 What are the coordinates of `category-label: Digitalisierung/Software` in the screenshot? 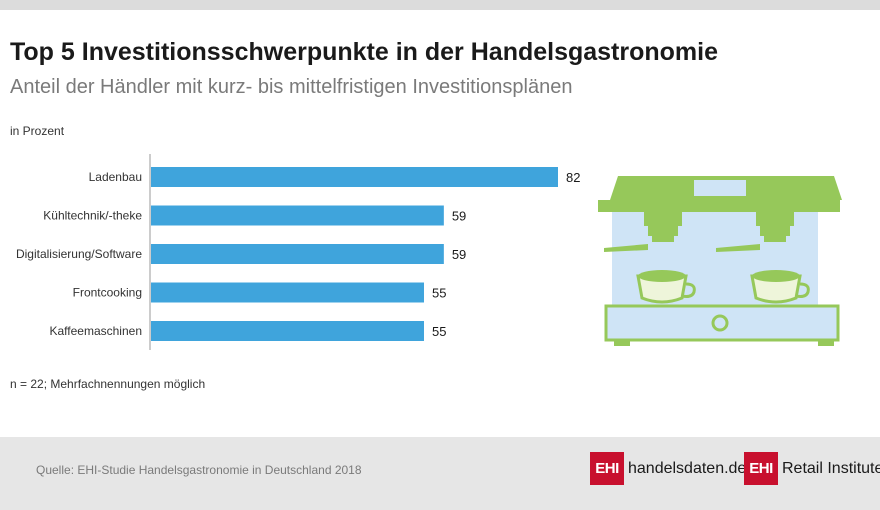 It's located at (79, 254).